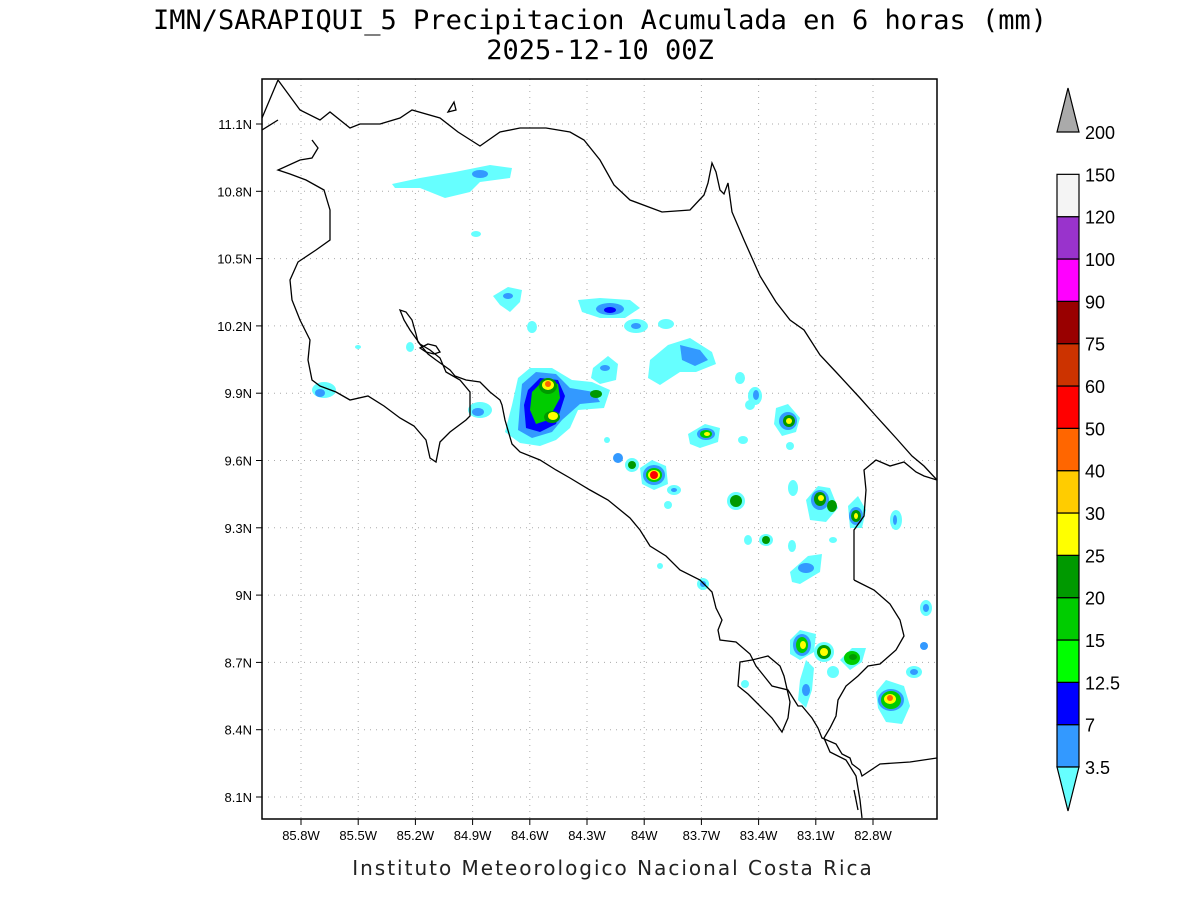  Describe the element at coordinates (1095, 472) in the screenshot. I see `colorbar-label: 40` at that location.